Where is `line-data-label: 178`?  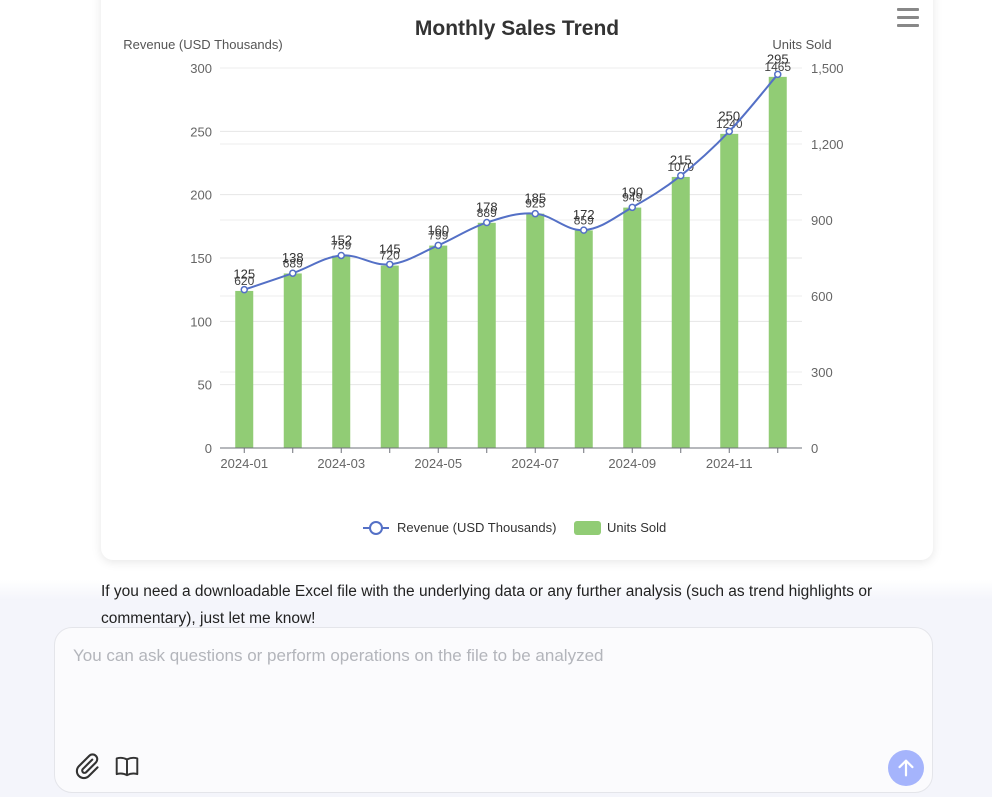
line-data-label: 178 is located at coordinates (487, 207).